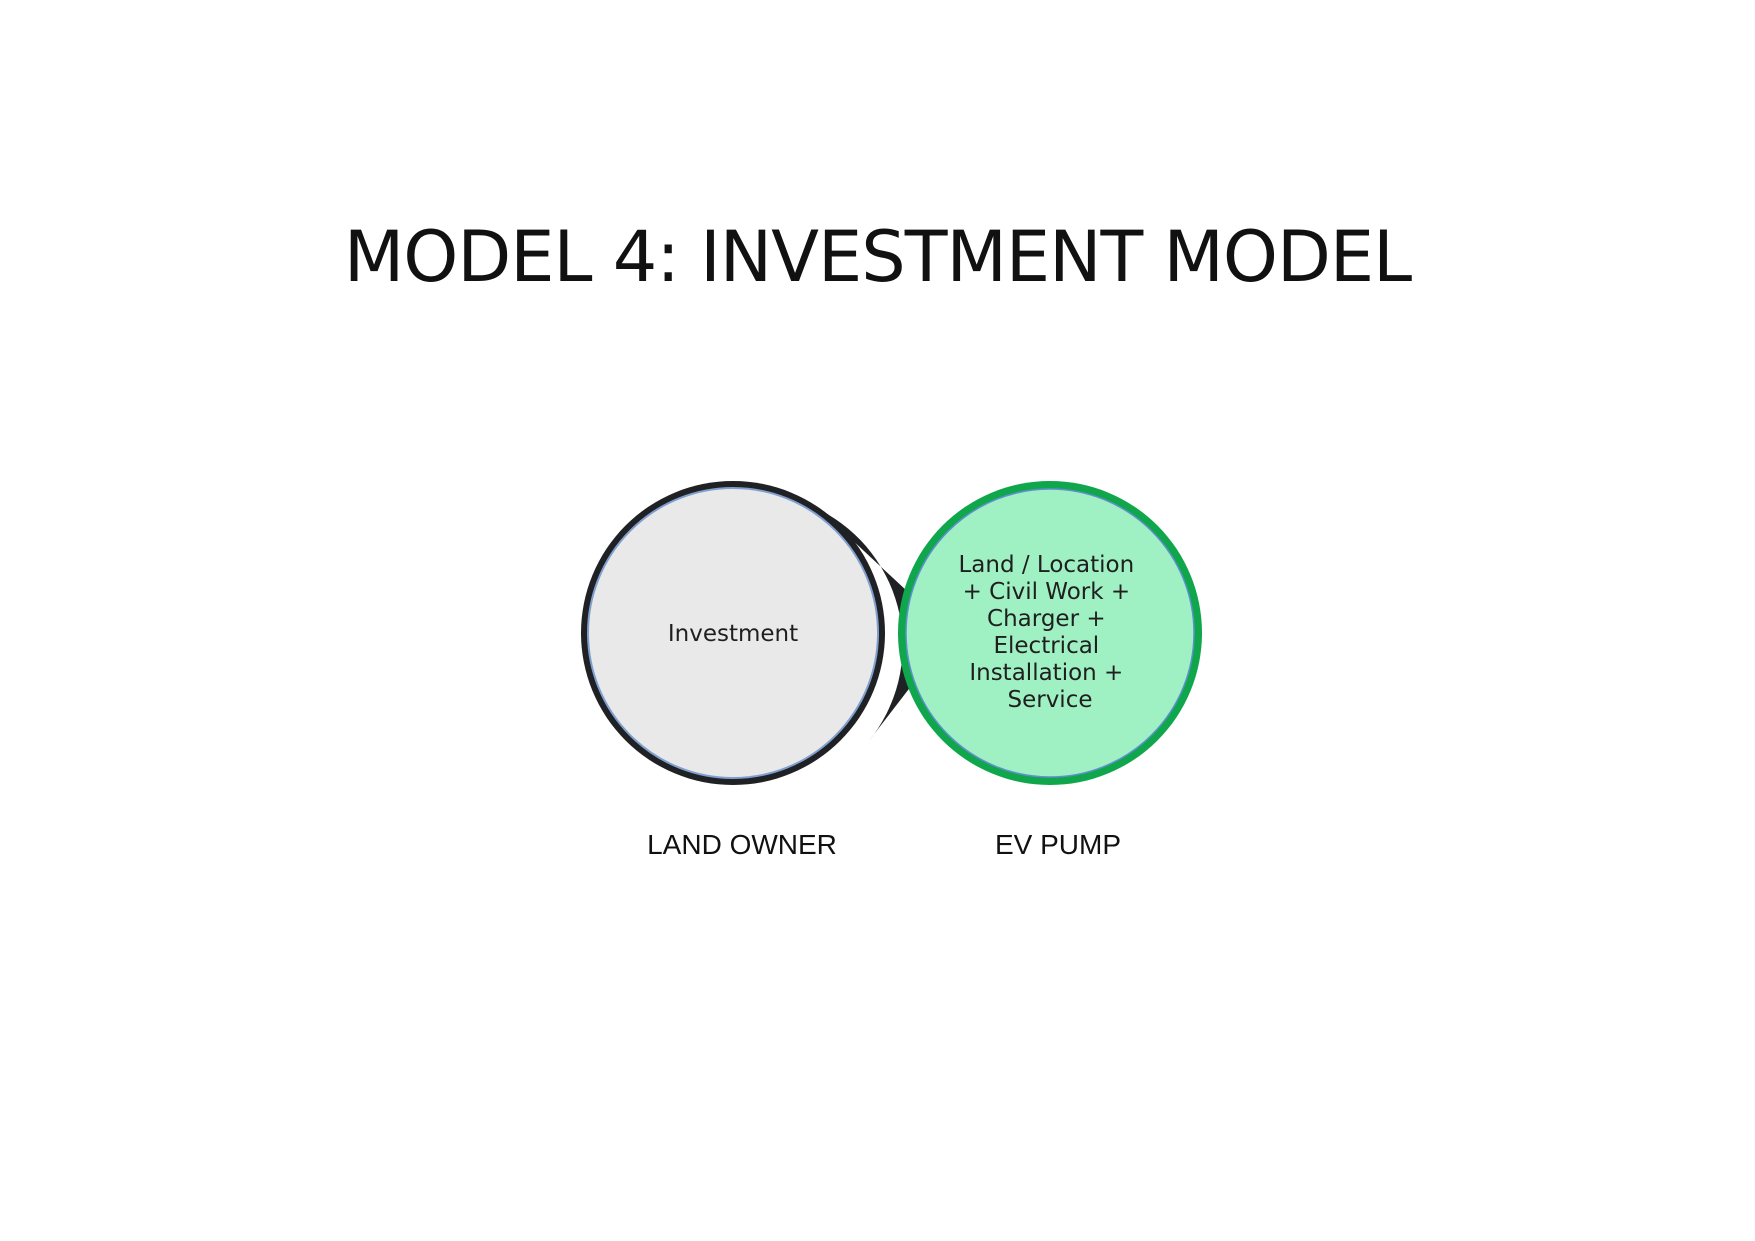 The width and height of the screenshot is (1755, 1241). I want to click on ev-pump-line: Land / Location, so click(1046, 565).